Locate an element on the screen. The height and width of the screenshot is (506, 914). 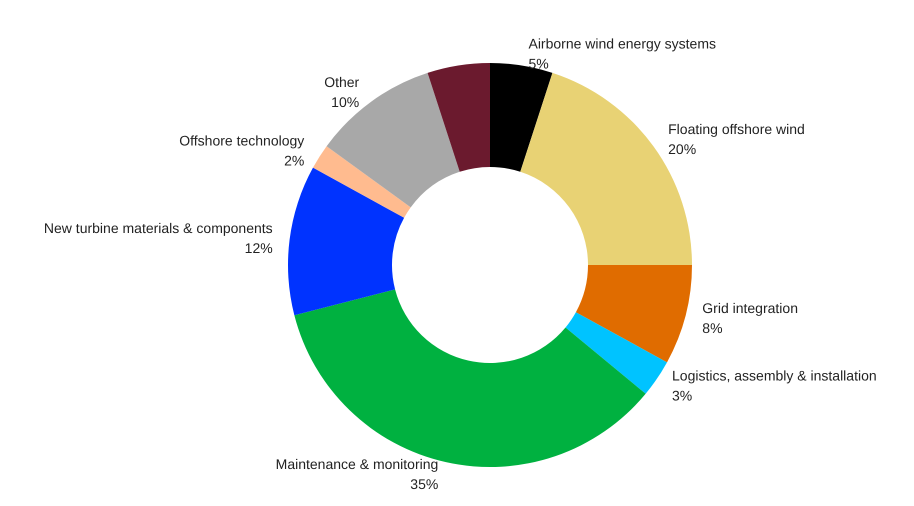
data-label: 12% is located at coordinates (258, 248).